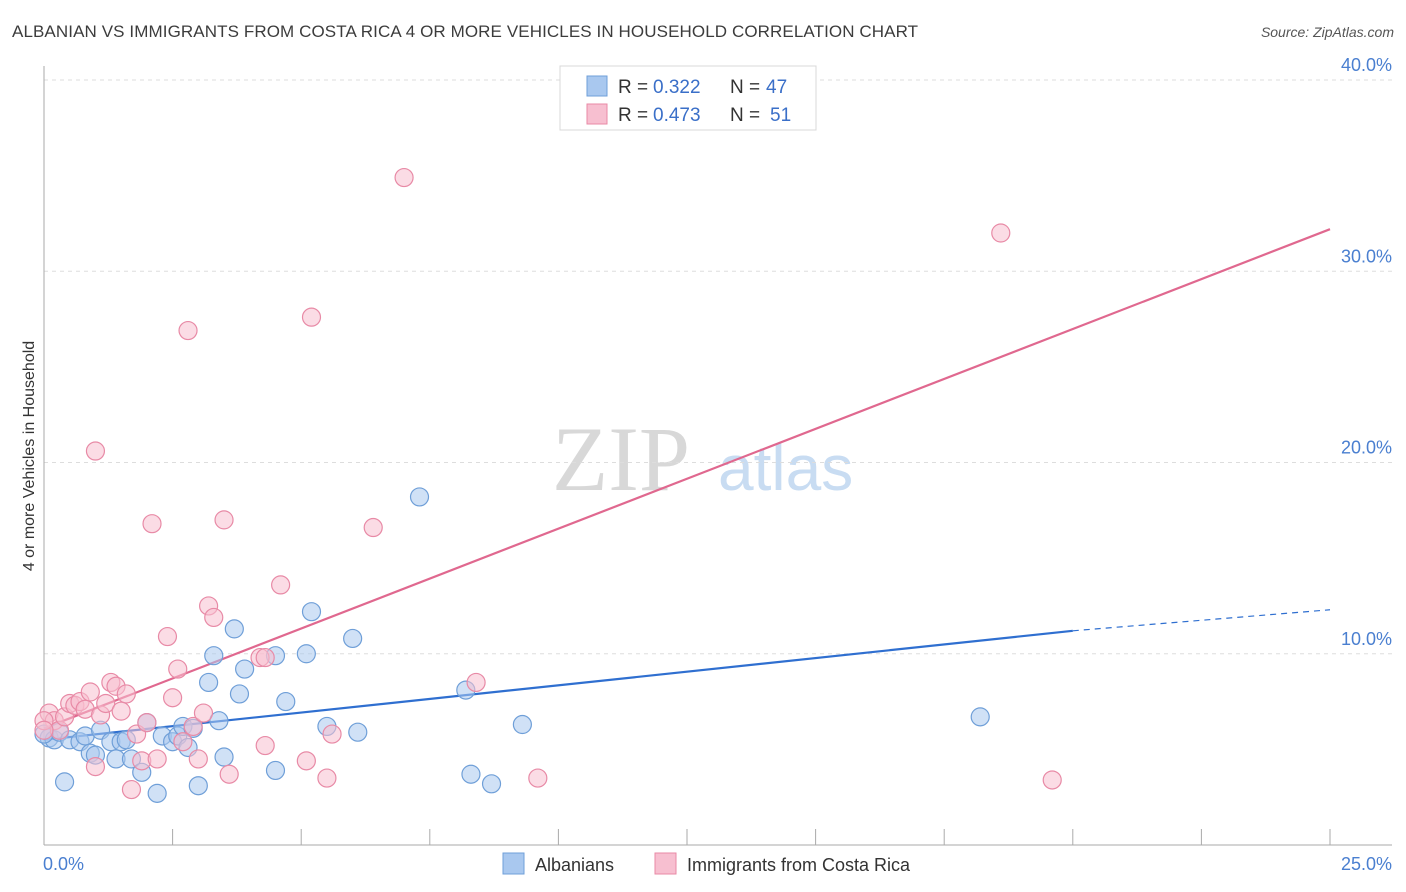 The image size is (1406, 892). I want to click on y-tick-labels: 10.0% 20.0% 30.0% 40.0%, so click(1366, 352).